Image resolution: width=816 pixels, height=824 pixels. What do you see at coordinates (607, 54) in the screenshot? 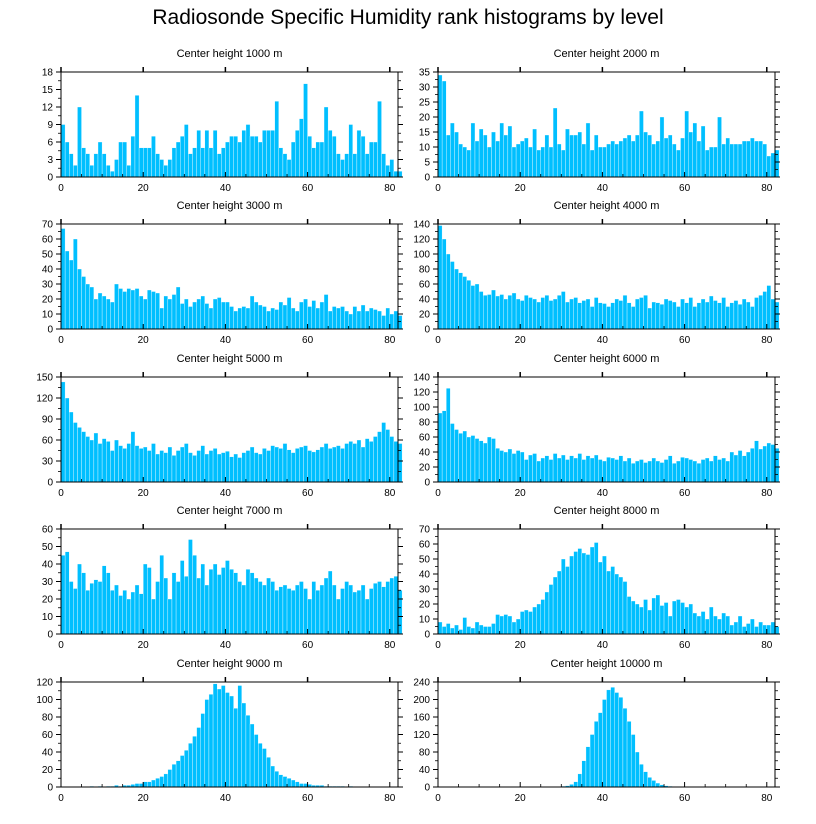
I see `panel-title: Center height 2000 m` at bounding box center [607, 54].